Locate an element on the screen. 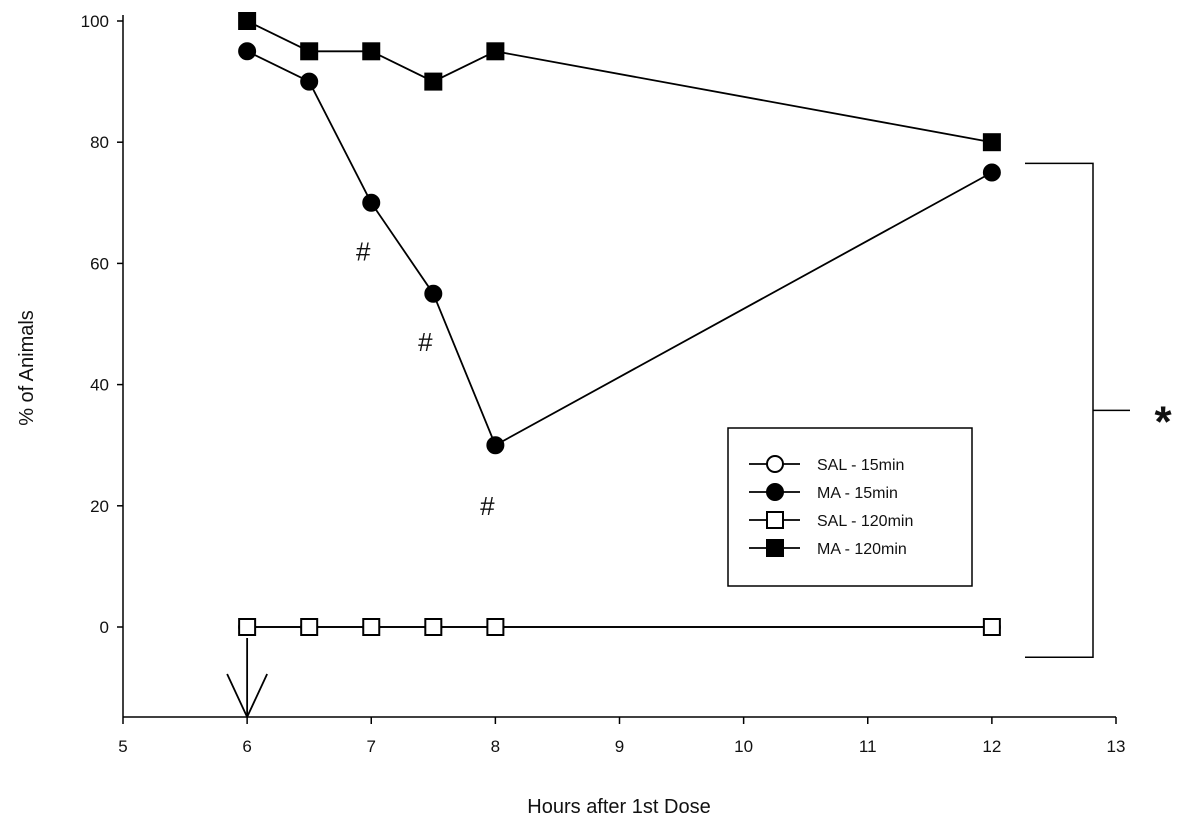 Image resolution: width=1186 pixels, height=822 pixels. dose-arrow-head is located at coordinates (247, 696).